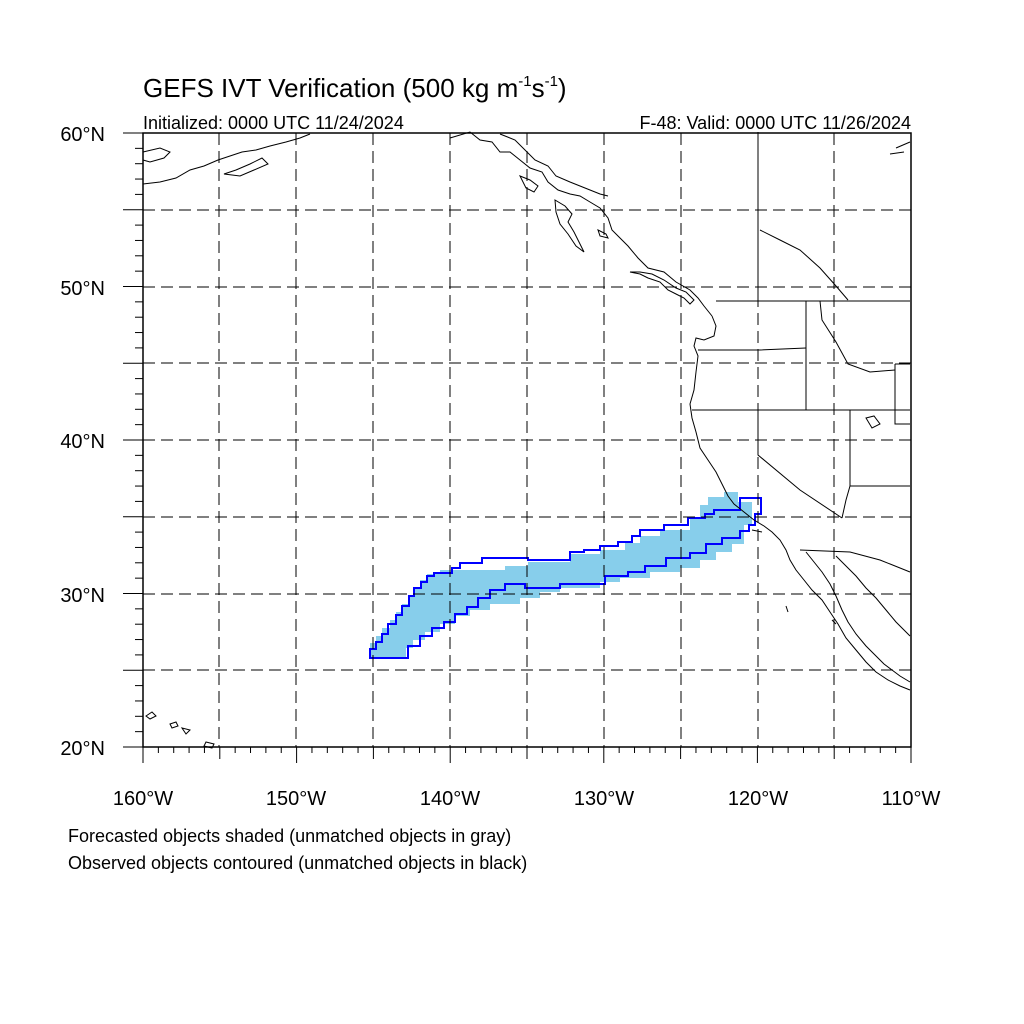  I want to click on lat-tick-labels: 60°N 50°N 40°N 30°N 20°N, so click(82, 442).